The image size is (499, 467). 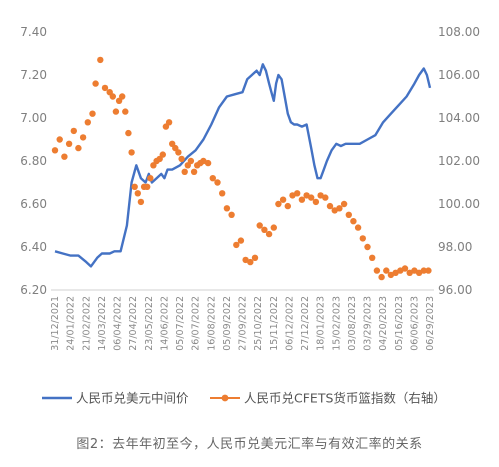 I want to click on x-tick-label: 14/03/2022, so click(x=102, y=323).